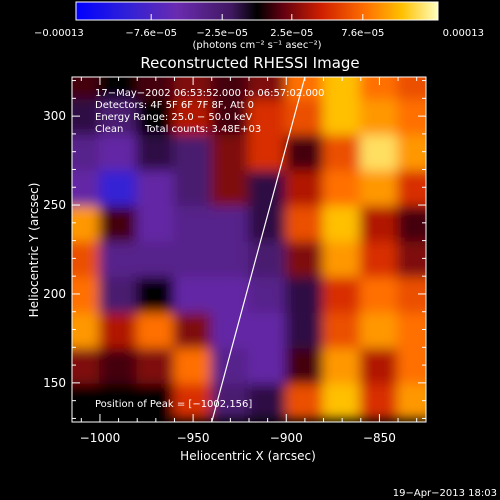  What do you see at coordinates (257, 11) in the screenshot?
I see `colorbar` at bounding box center [257, 11].